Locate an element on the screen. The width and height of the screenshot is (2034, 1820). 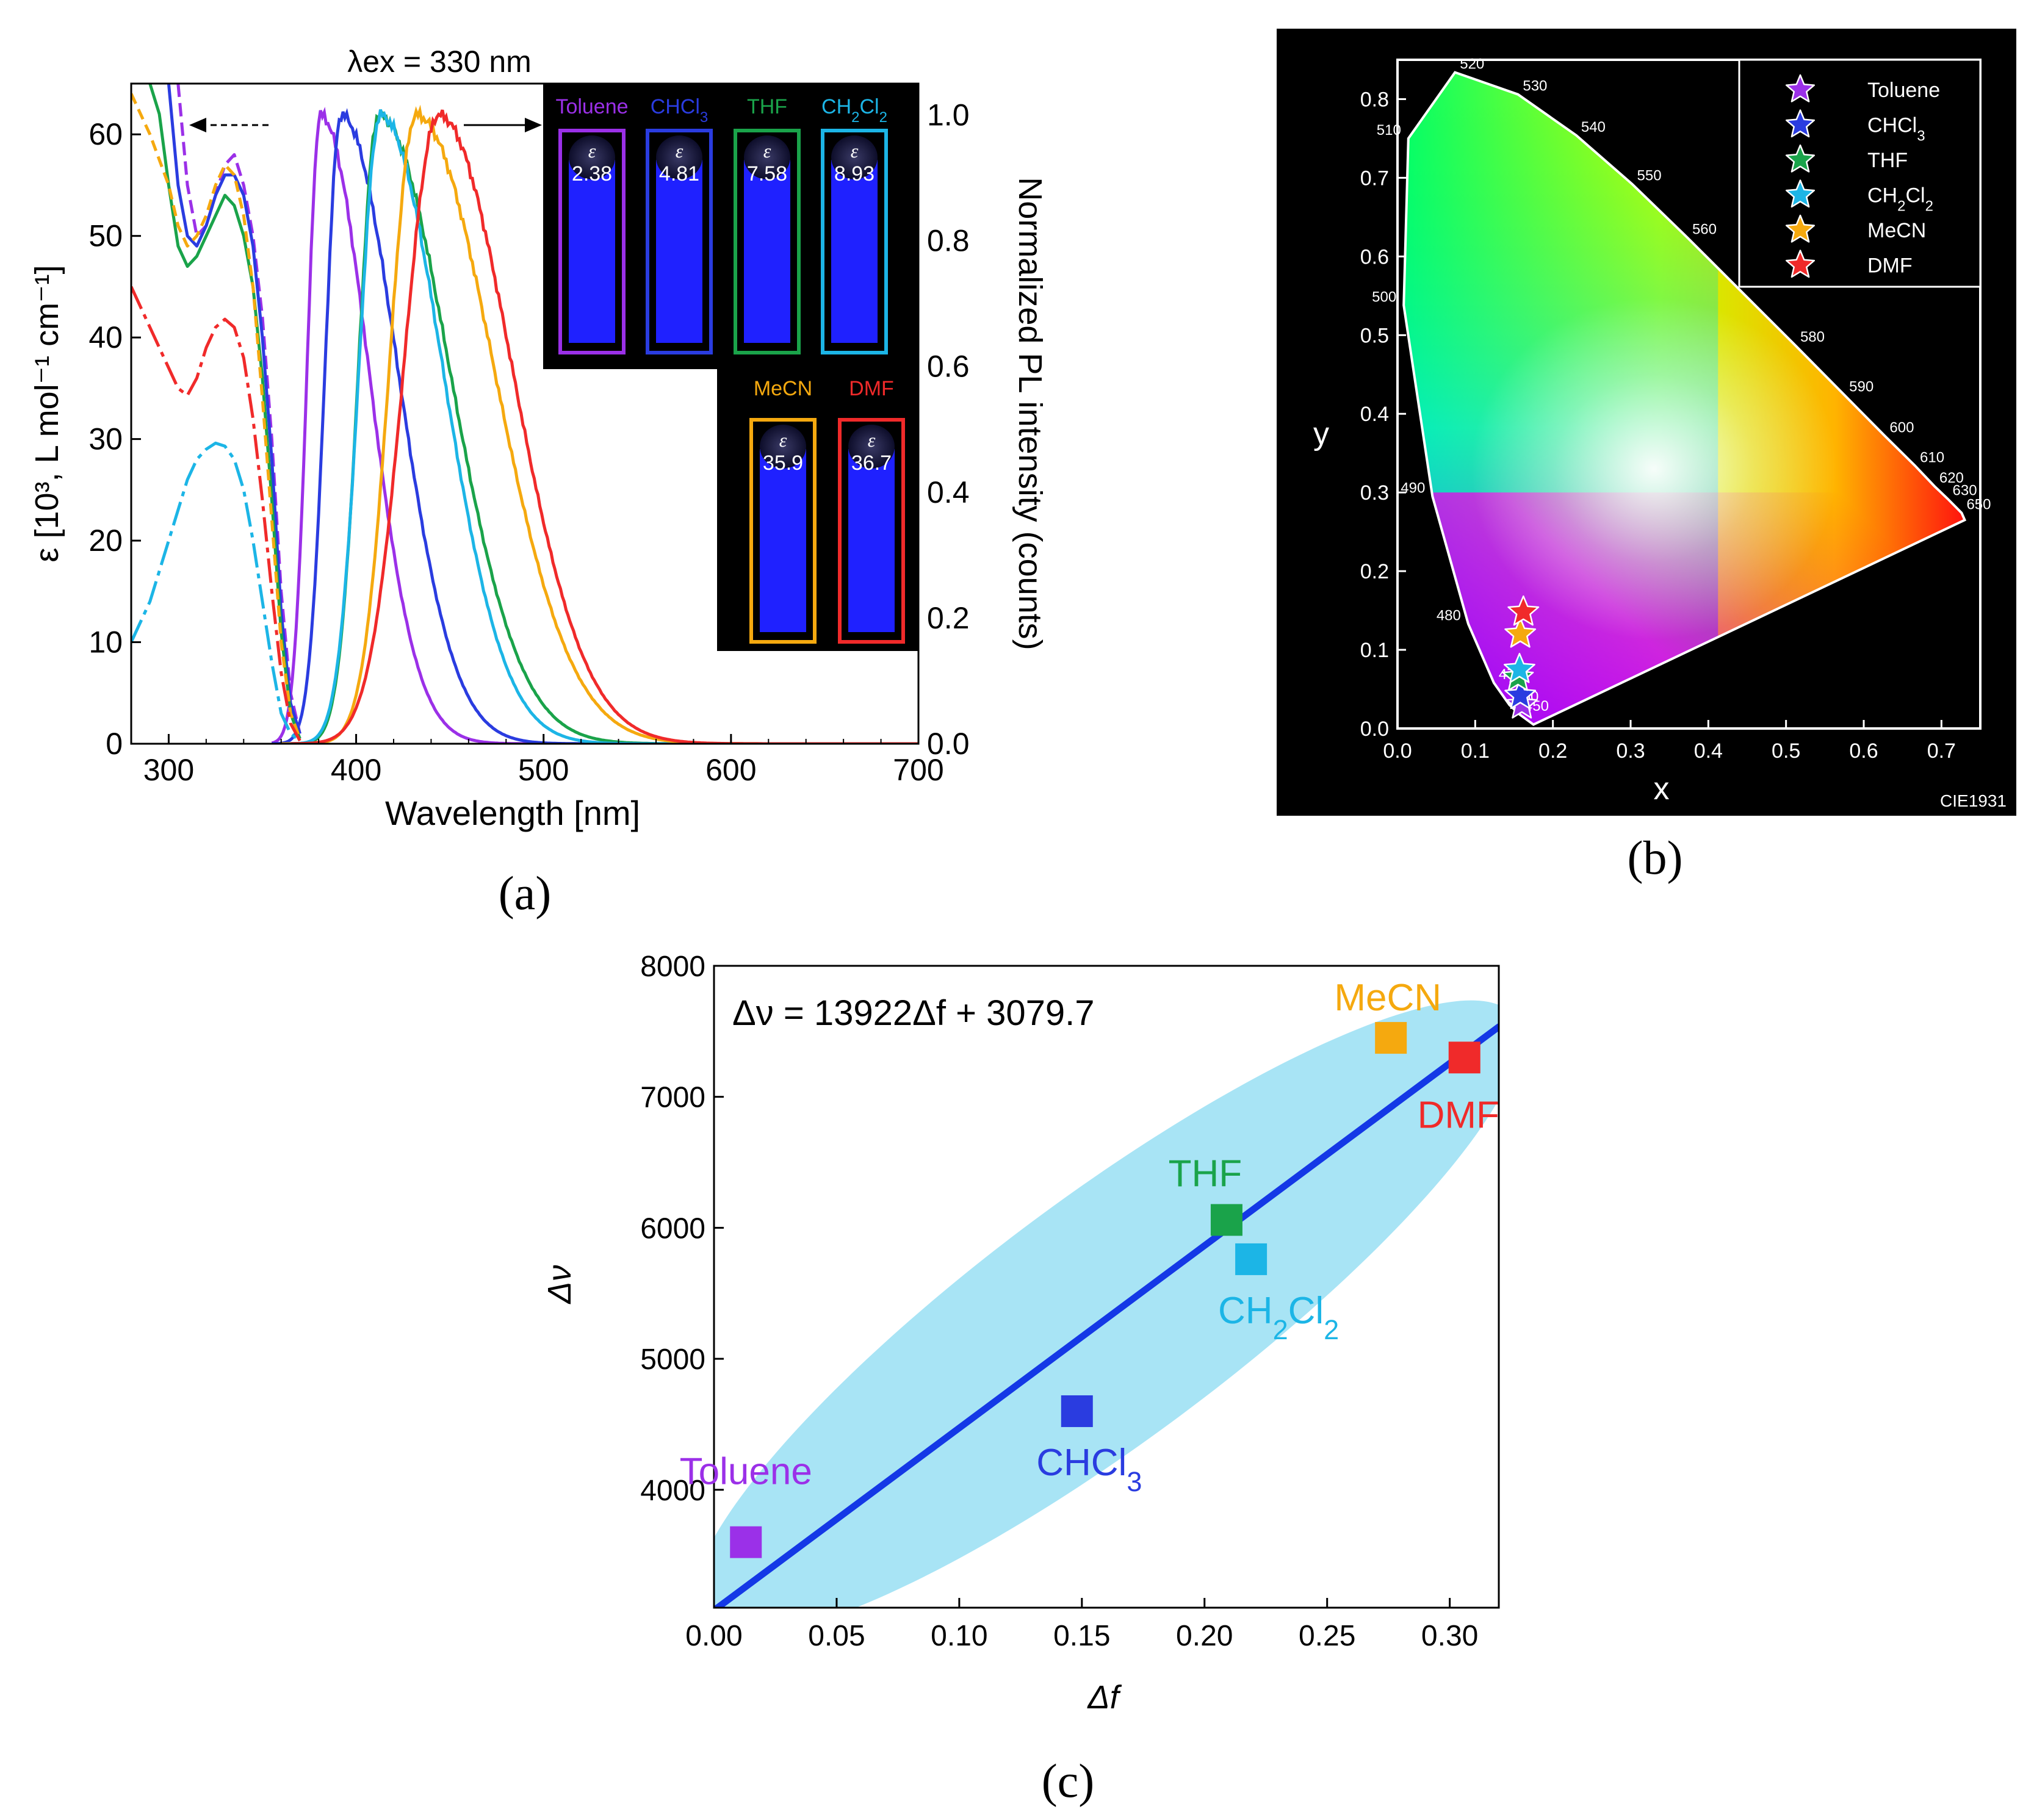
vial-cap-ch2cl2 is located at coordinates (854, 157).